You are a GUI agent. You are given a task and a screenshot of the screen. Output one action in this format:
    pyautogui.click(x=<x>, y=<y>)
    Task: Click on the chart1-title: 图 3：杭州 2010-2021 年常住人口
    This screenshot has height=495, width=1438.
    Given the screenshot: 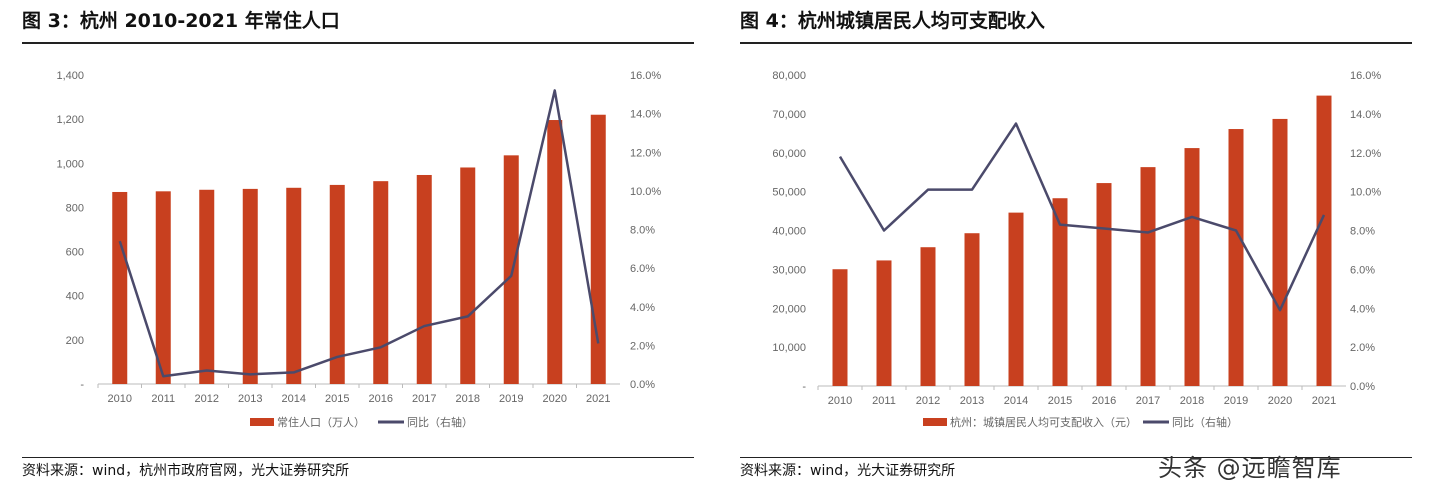 What is the action you would take?
    pyautogui.click(x=181, y=21)
    